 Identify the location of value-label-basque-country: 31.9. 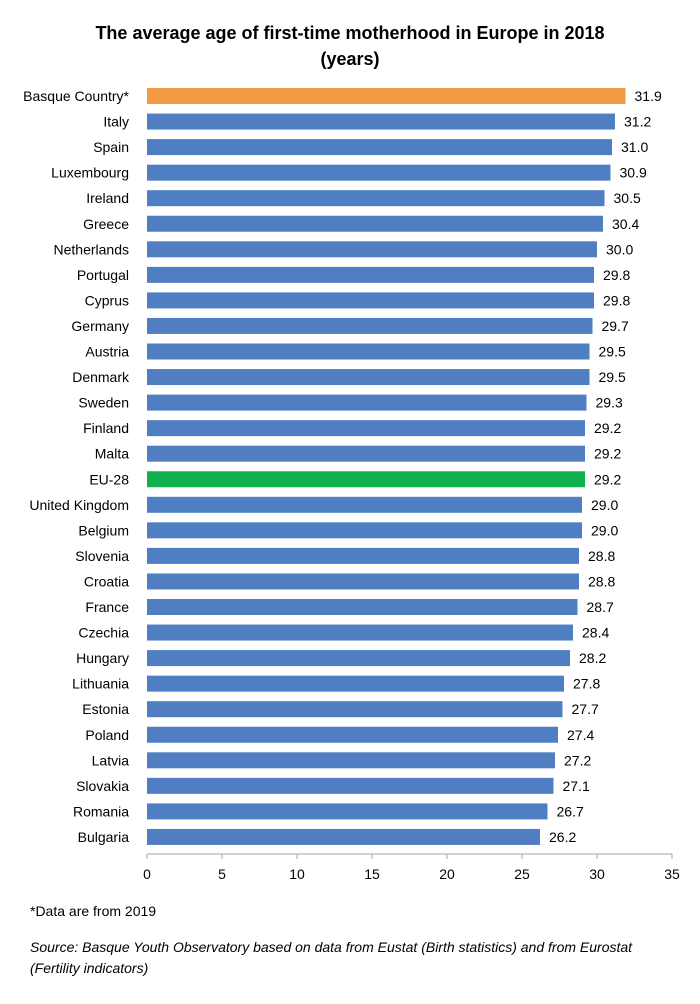
(648, 96).